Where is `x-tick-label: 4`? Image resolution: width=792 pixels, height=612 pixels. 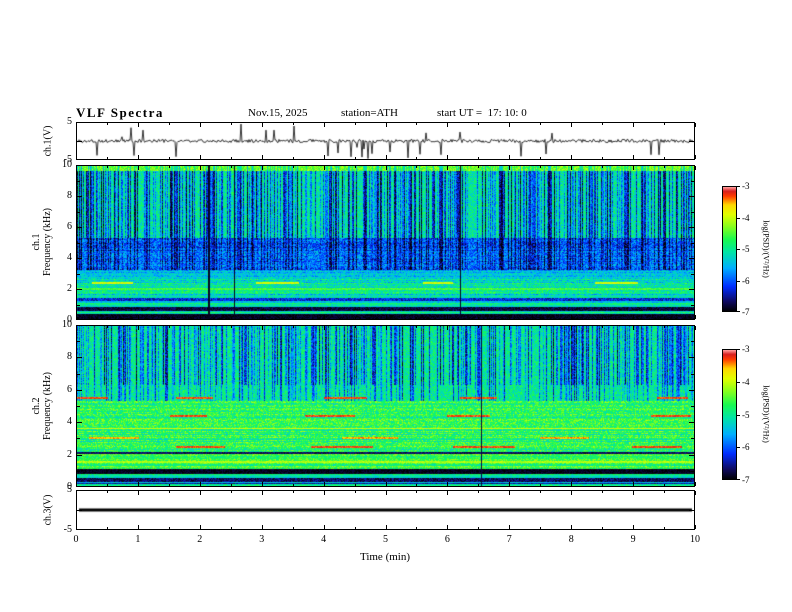
x-tick-label: 4 is located at coordinates (324, 539).